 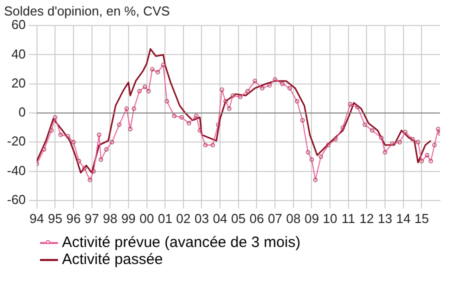 What do you see at coordinates (87, 10) in the screenshot?
I see `chart-title: Soldes d'opinion, en %, CVS` at bounding box center [87, 10].